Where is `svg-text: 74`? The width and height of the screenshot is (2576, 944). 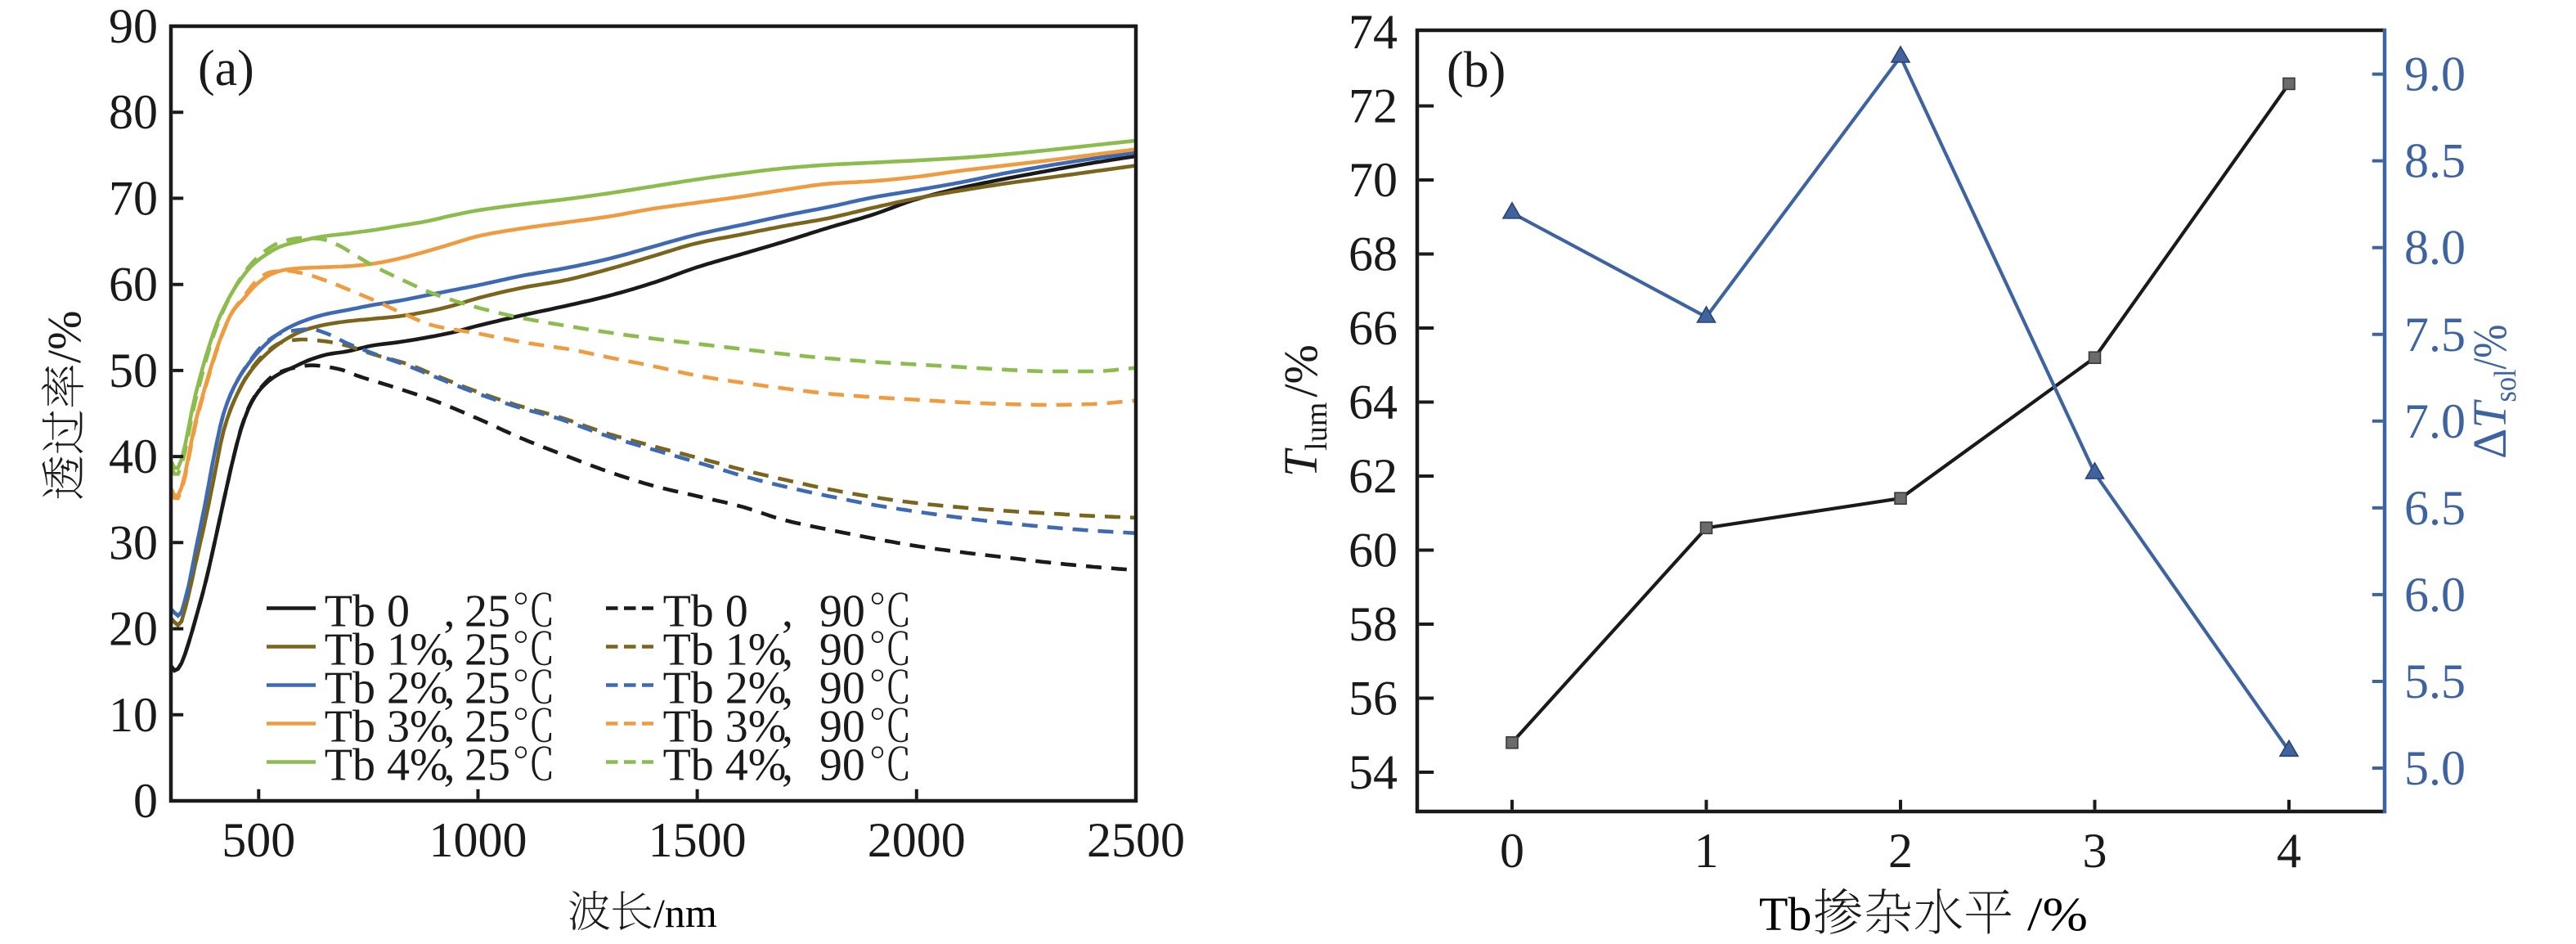
svg-text: 74 is located at coordinates (1373, 32).